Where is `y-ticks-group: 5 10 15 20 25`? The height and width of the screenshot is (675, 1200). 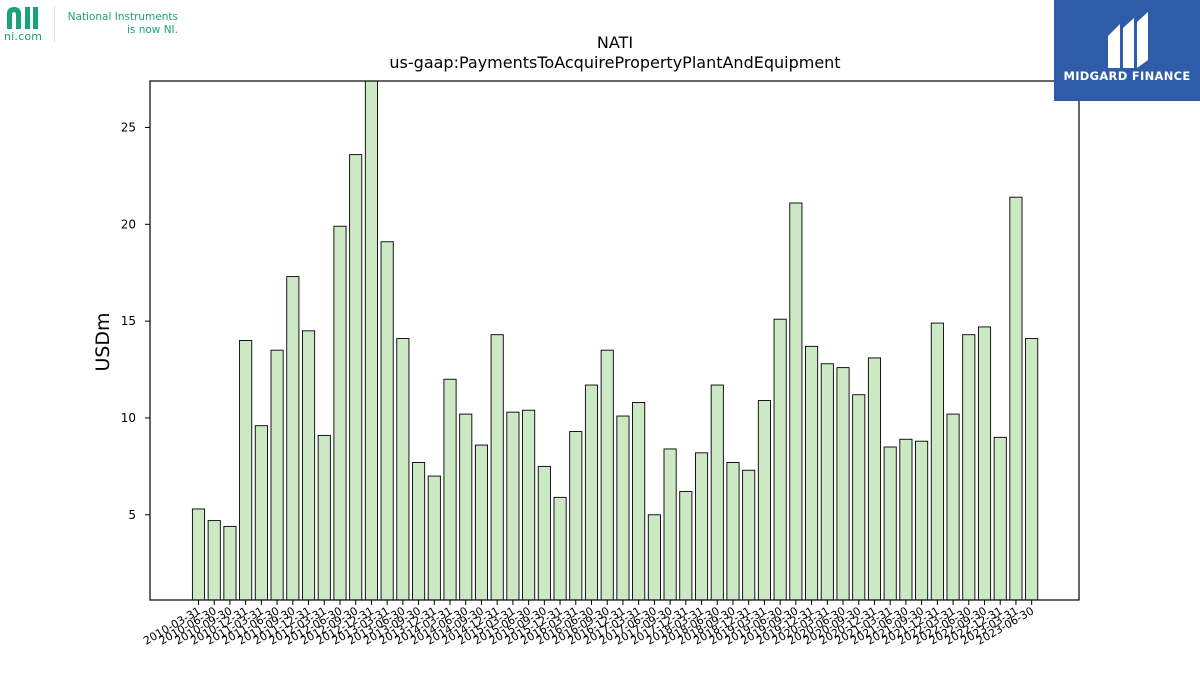 y-ticks-group: 5 10 15 20 25 is located at coordinates (135, 321).